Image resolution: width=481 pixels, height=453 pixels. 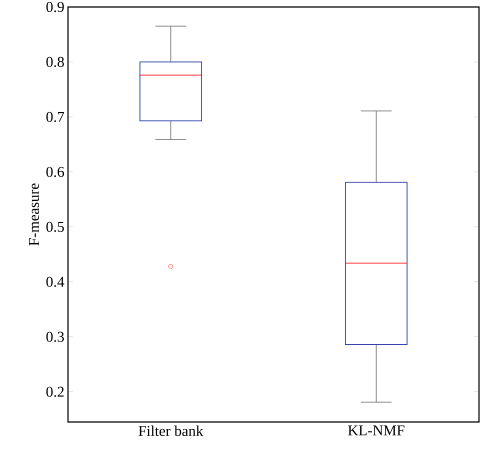 What do you see at coordinates (55, 62) in the screenshot?
I see `y-tick-label: 0.8` at bounding box center [55, 62].